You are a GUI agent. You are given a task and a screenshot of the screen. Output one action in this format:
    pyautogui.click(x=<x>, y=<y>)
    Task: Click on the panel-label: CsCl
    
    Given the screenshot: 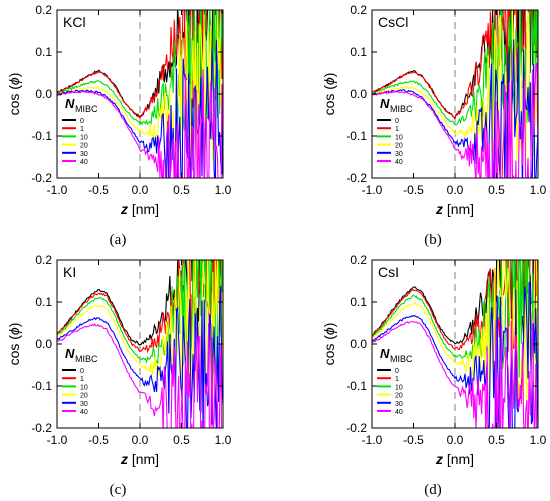 What is the action you would take?
    pyautogui.click(x=393, y=22)
    